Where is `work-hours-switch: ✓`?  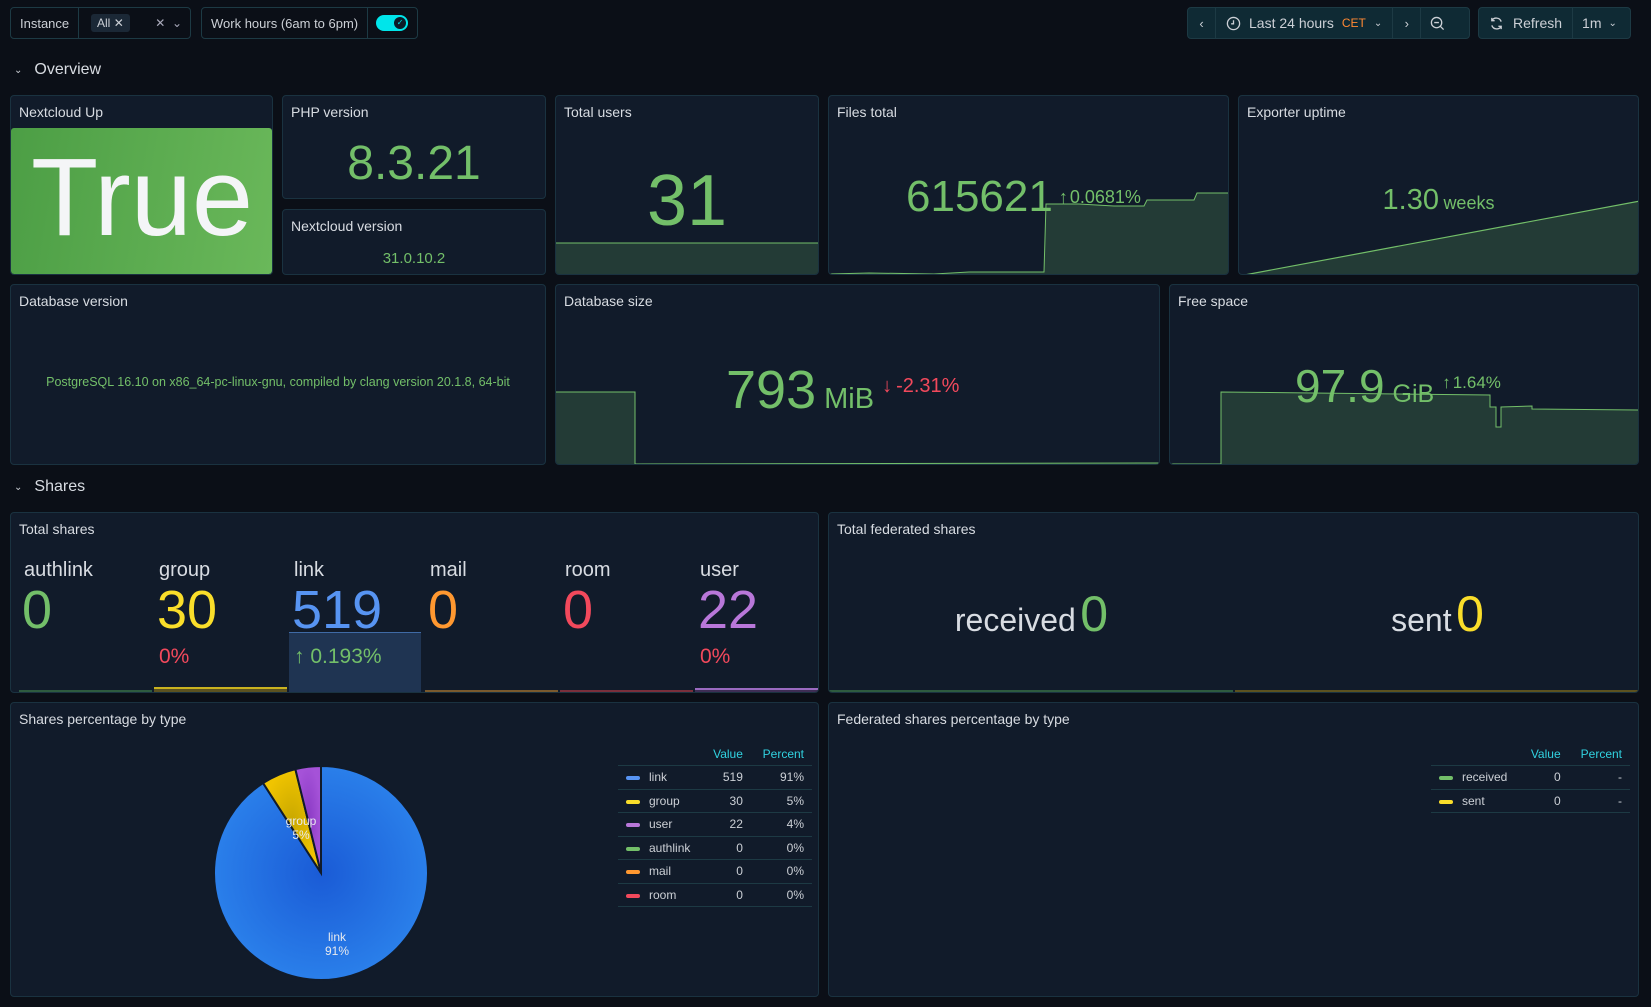
work-hours-switch: ✓ is located at coordinates (392, 23).